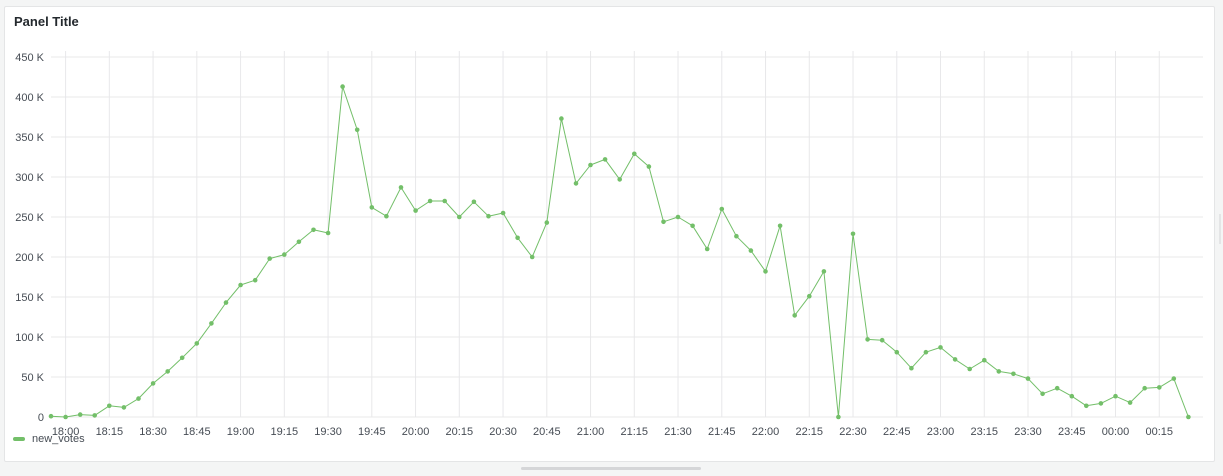  I want to click on x-tick-label: 00:15, so click(1159, 432).